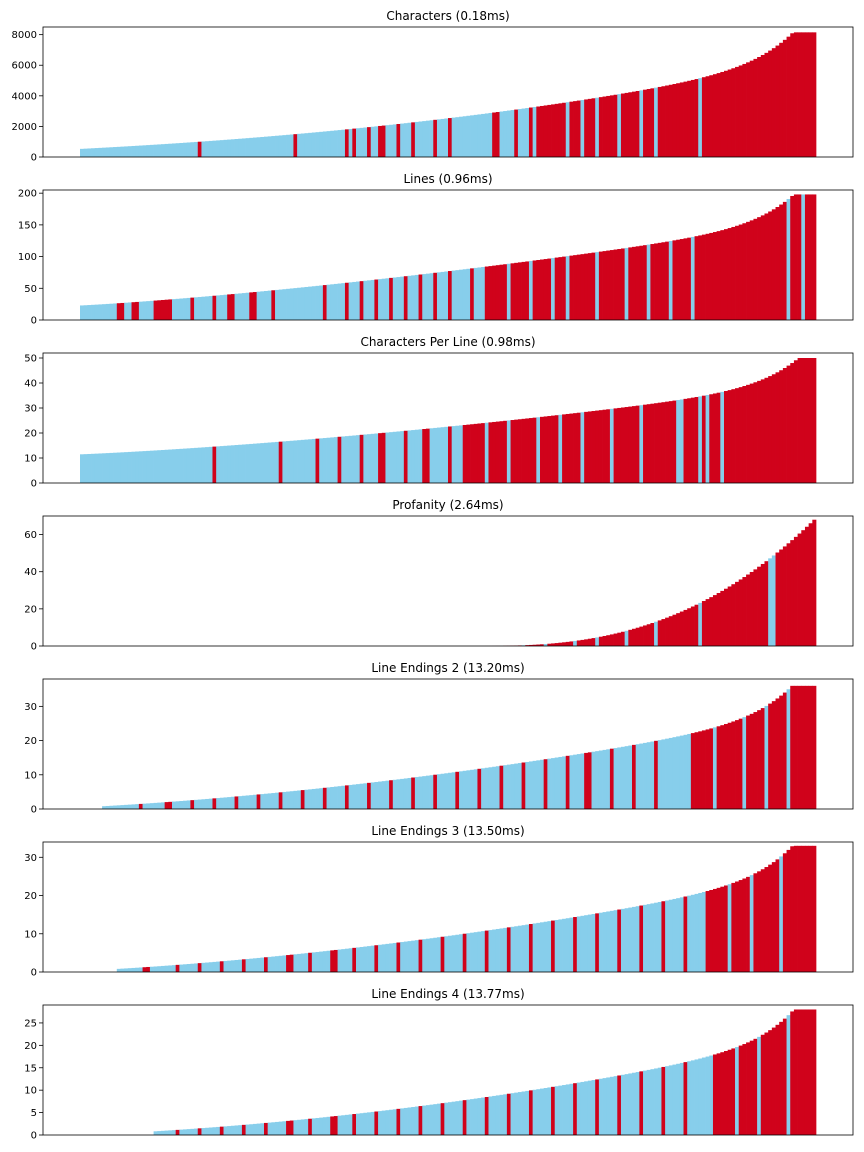 Image resolution: width=864 pixels, height=1152 pixels. I want to click on plot-frame, so click(448, 907).